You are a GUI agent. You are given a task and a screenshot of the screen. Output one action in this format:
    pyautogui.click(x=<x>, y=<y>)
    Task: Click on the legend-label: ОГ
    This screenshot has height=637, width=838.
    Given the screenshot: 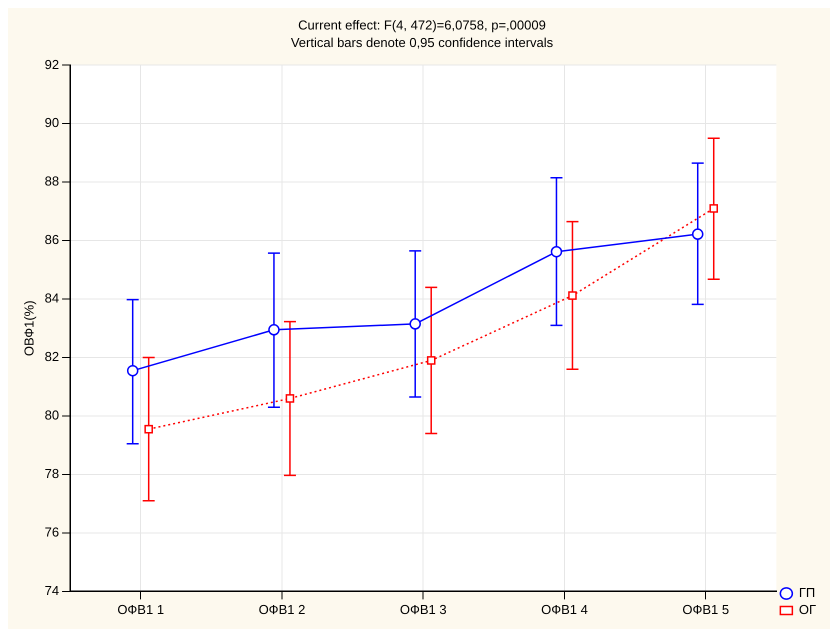 What is the action you would take?
    pyautogui.click(x=807, y=610)
    